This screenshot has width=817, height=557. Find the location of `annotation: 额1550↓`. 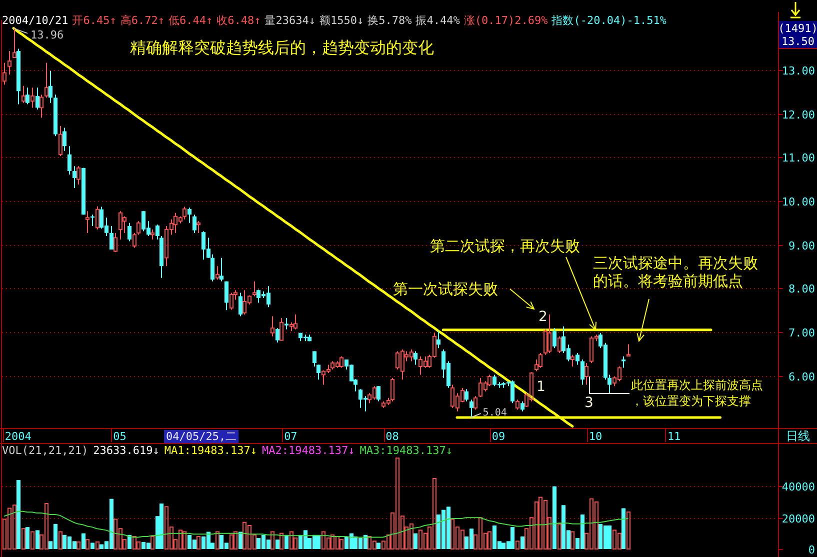

annotation: 额1550↓ is located at coordinates (341, 20).